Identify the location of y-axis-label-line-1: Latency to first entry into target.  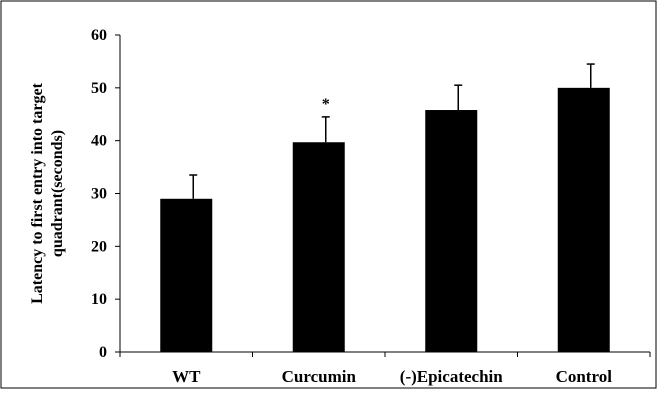
(37, 192).